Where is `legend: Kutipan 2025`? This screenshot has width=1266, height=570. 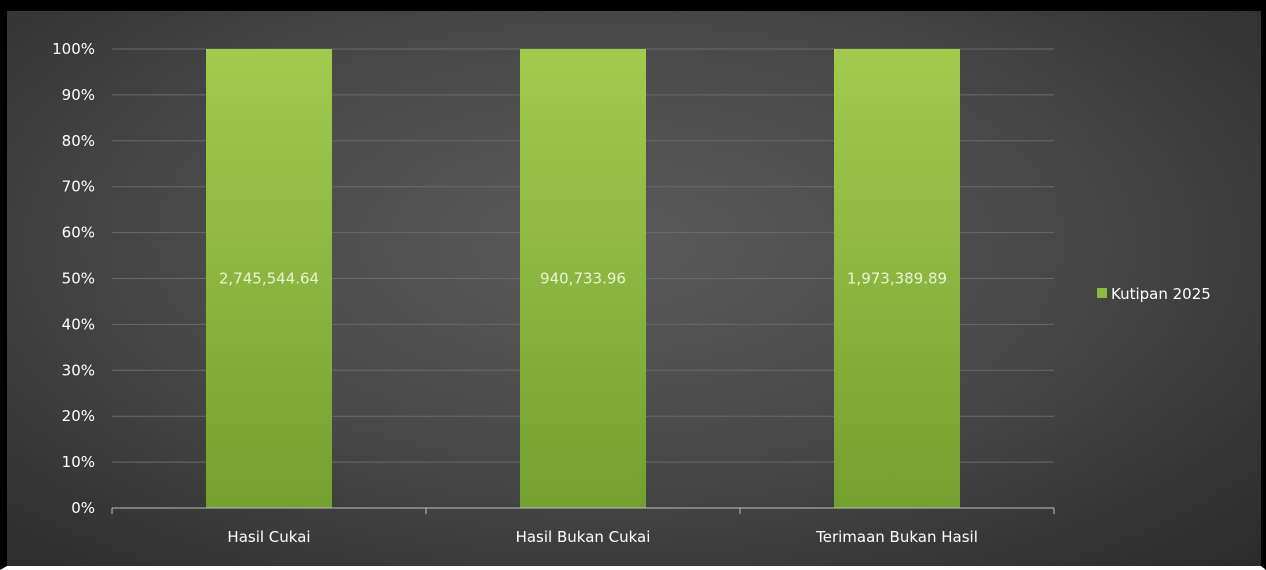 legend: Kutipan 2025 is located at coordinates (1154, 294).